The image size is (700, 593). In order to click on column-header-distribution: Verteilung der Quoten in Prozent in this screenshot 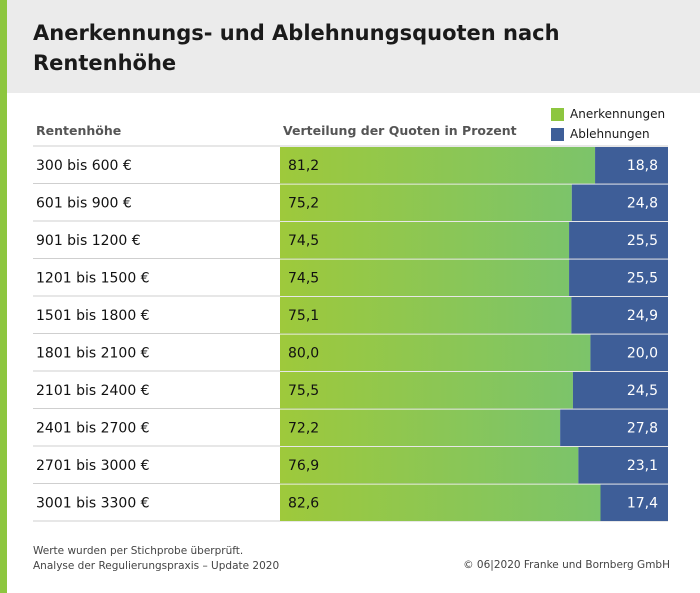, I will do `click(400, 130)`.